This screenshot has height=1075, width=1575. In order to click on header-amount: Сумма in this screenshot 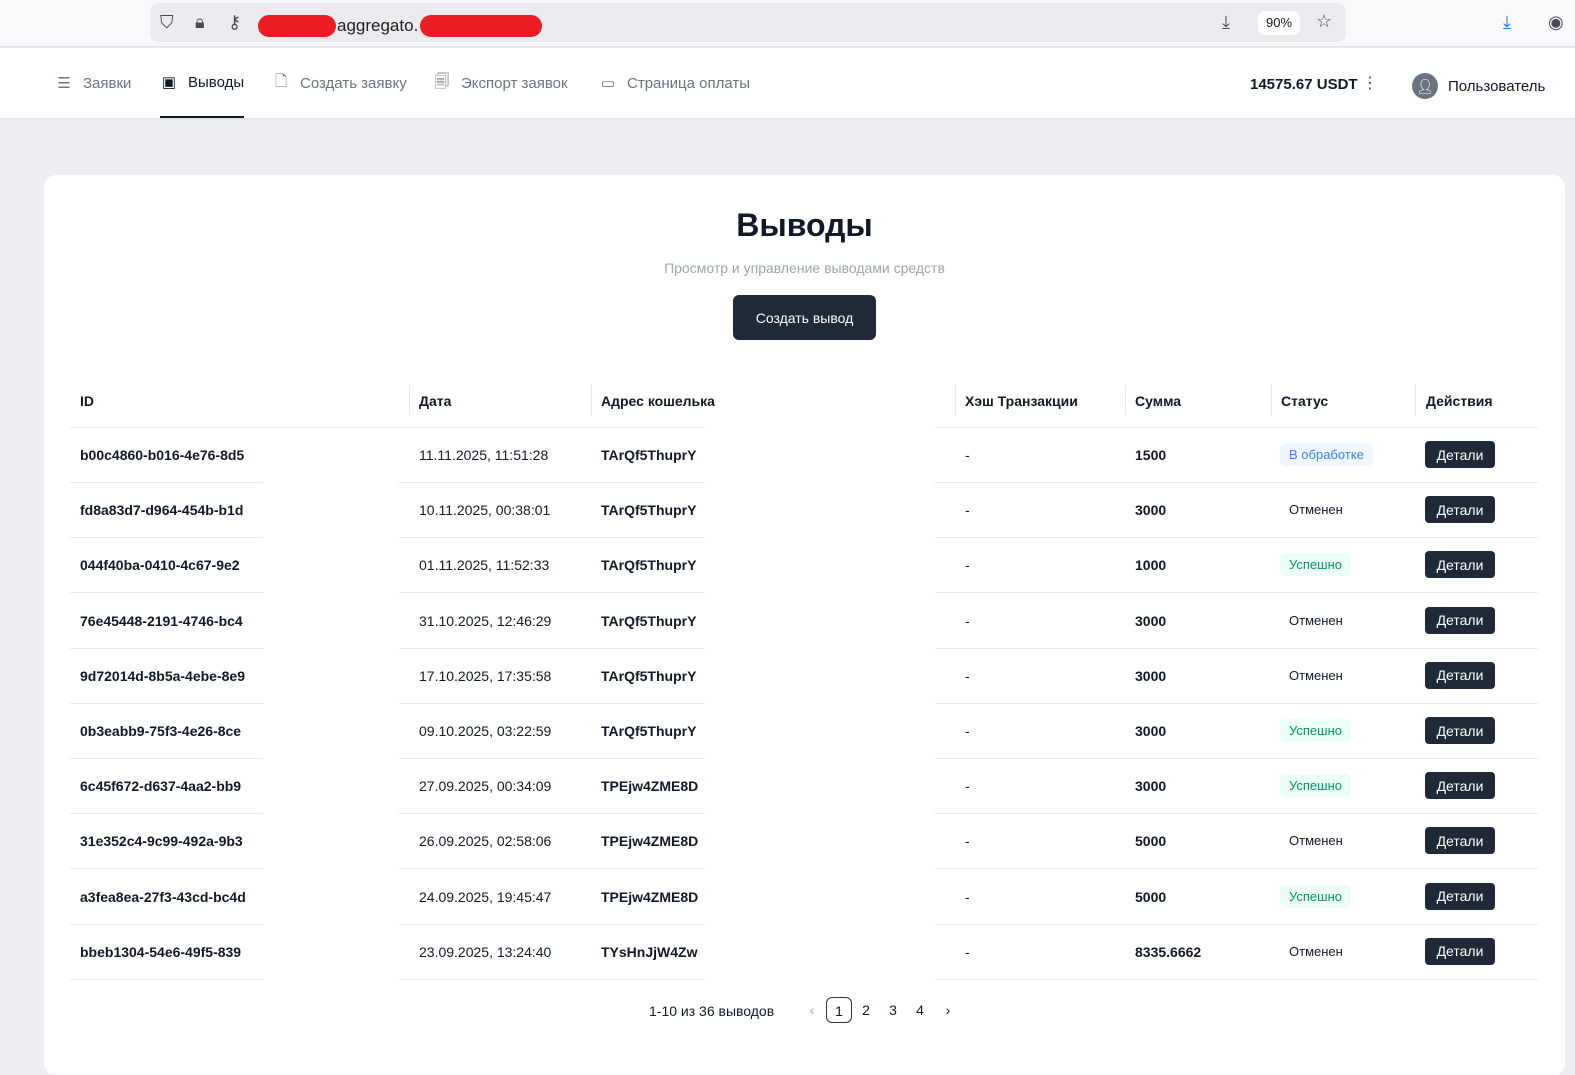, I will do `click(1158, 401)`.